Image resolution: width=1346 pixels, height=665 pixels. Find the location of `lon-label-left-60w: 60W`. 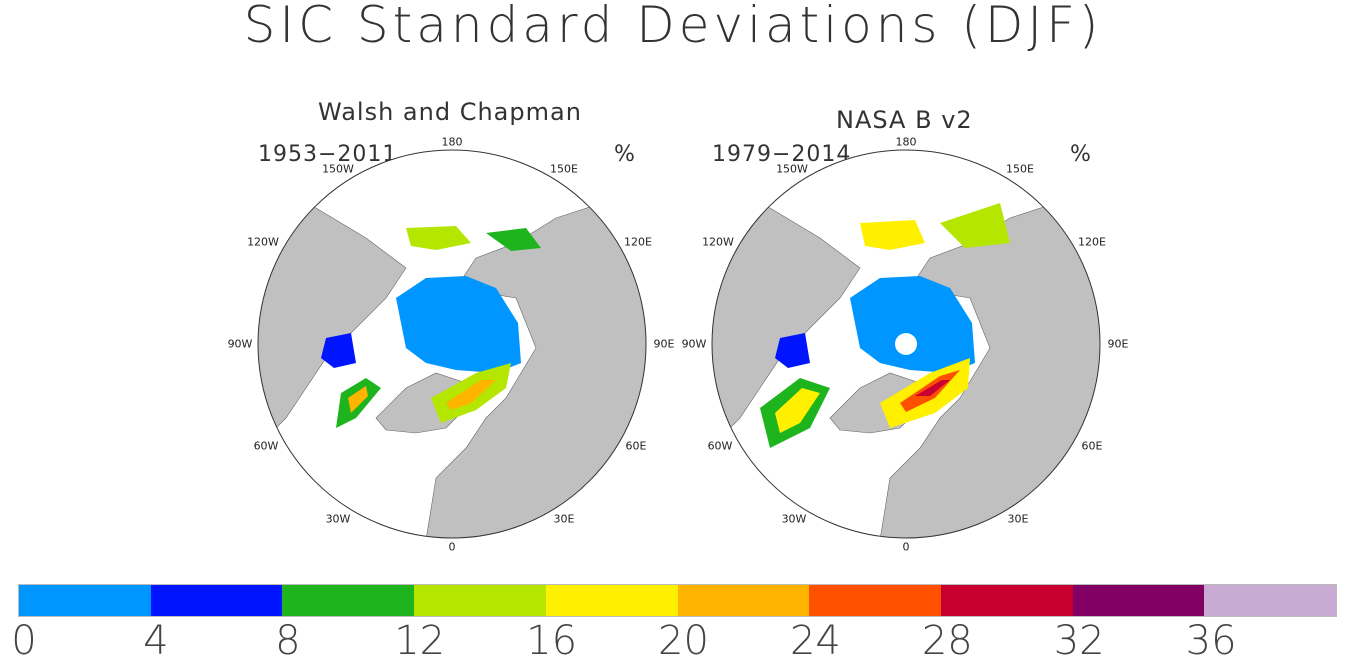

lon-label-left-60w: 60W is located at coordinates (266, 446).